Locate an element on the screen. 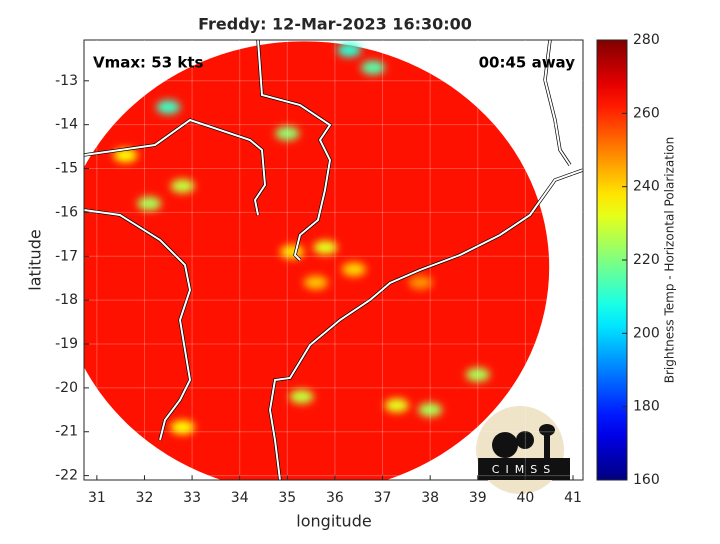 The image size is (720, 544). chart-title: Freddy: 12-Mar-2023 16:30:00 is located at coordinates (335, 24).